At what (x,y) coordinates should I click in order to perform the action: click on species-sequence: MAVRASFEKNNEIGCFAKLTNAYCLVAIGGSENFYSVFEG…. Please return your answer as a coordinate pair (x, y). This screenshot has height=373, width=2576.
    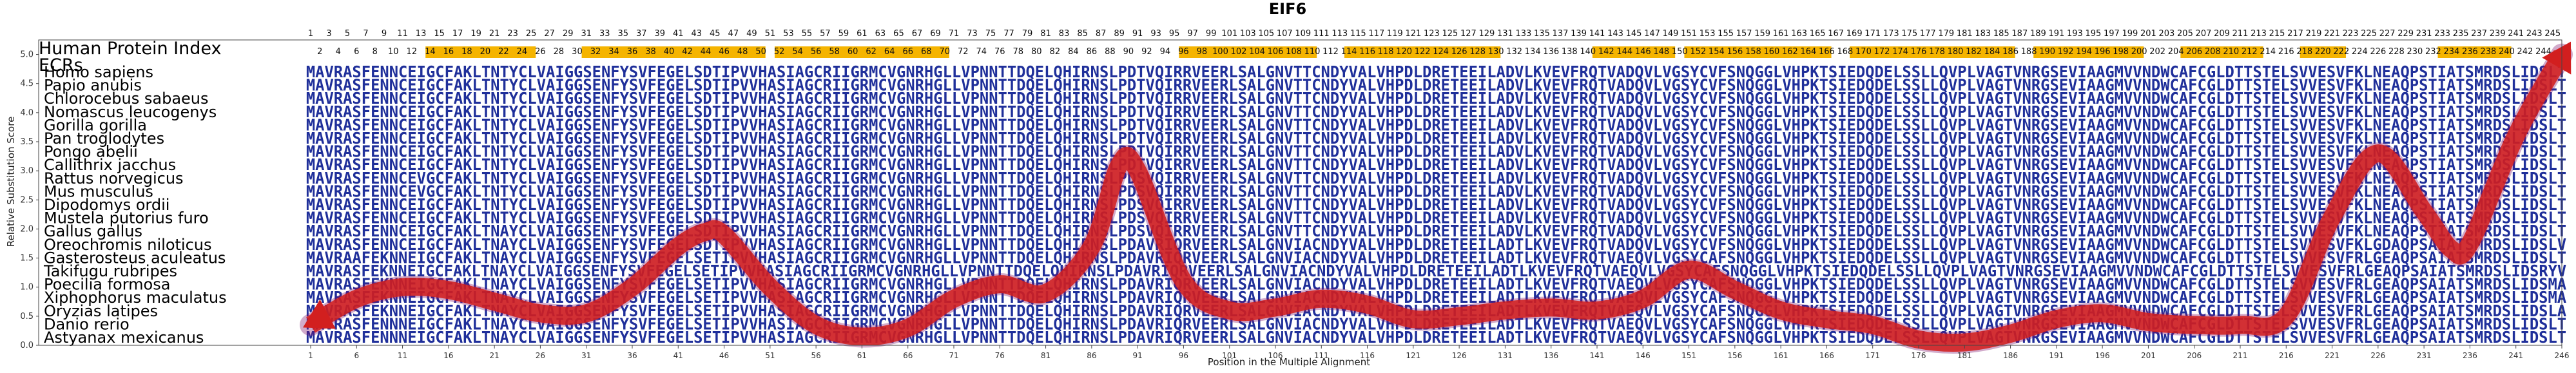
    Looking at the image, I should click on (1436, 271).